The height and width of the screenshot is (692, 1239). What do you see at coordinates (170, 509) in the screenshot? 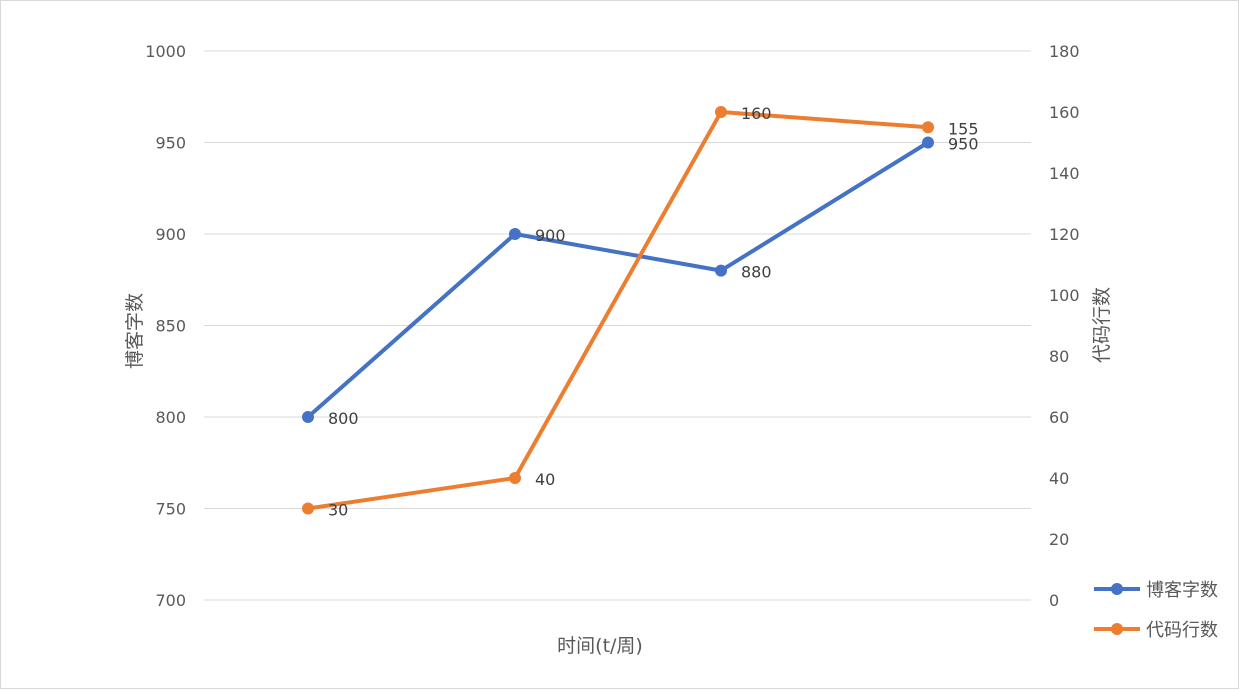
I see `left-tick-label: 750` at bounding box center [170, 509].